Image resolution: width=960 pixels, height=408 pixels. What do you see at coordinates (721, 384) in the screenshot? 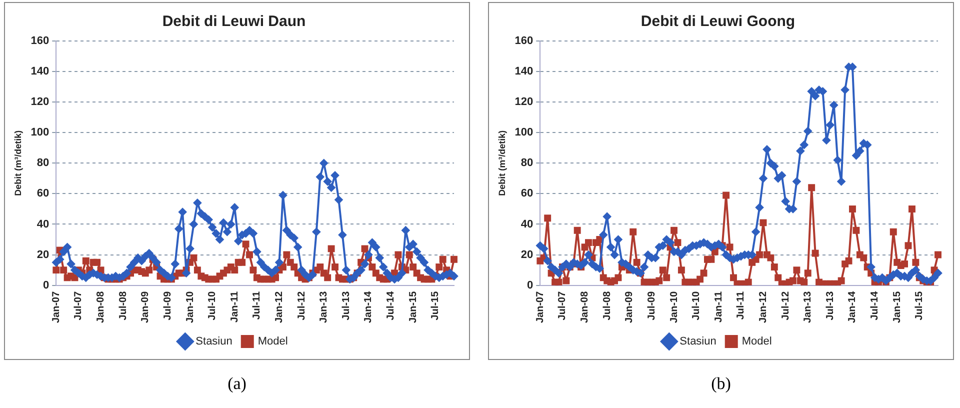
I see `text: (b)` at bounding box center [721, 384].